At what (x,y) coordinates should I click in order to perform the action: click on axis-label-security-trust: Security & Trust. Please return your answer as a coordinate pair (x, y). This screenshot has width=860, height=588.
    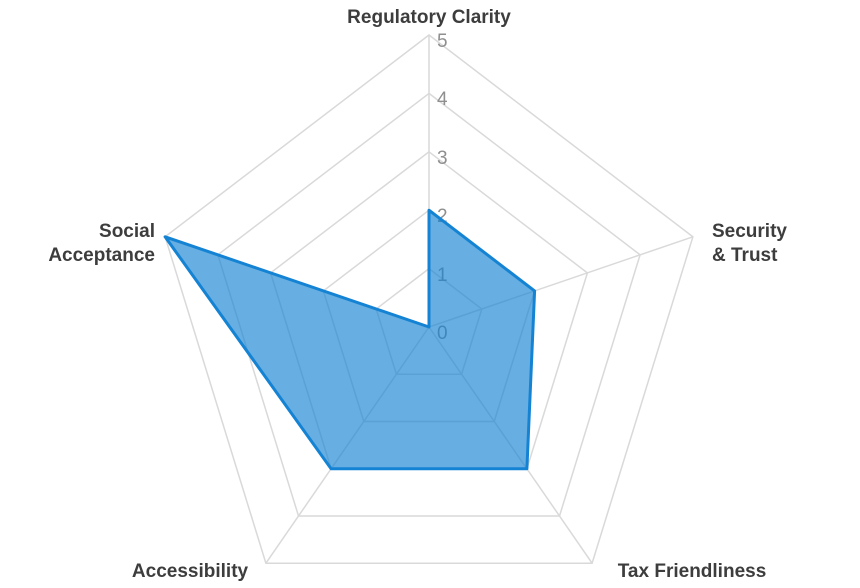
    Looking at the image, I should click on (749, 244).